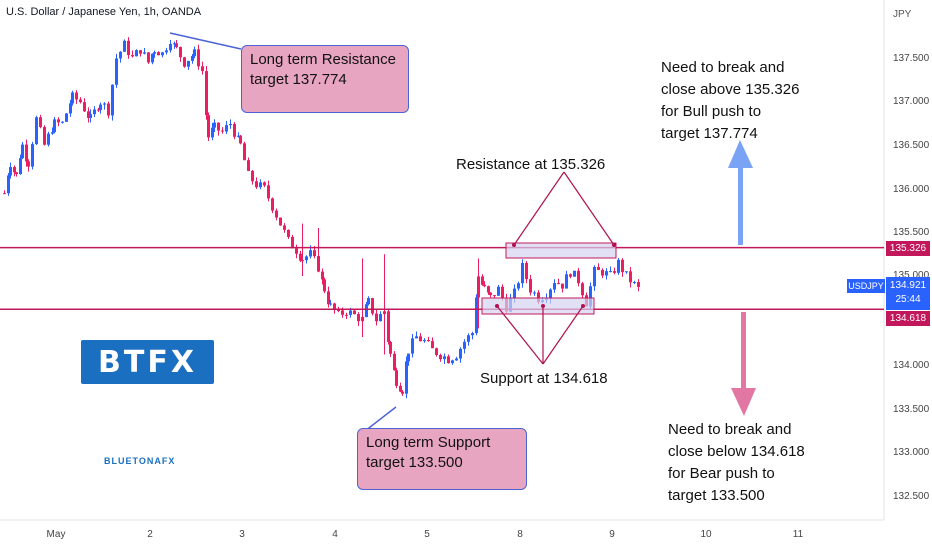 This screenshot has height=550, width=932. Describe the element at coordinates (531, 164) in the screenshot. I see `resistance-annotation: Resistance at 135.326` at that location.